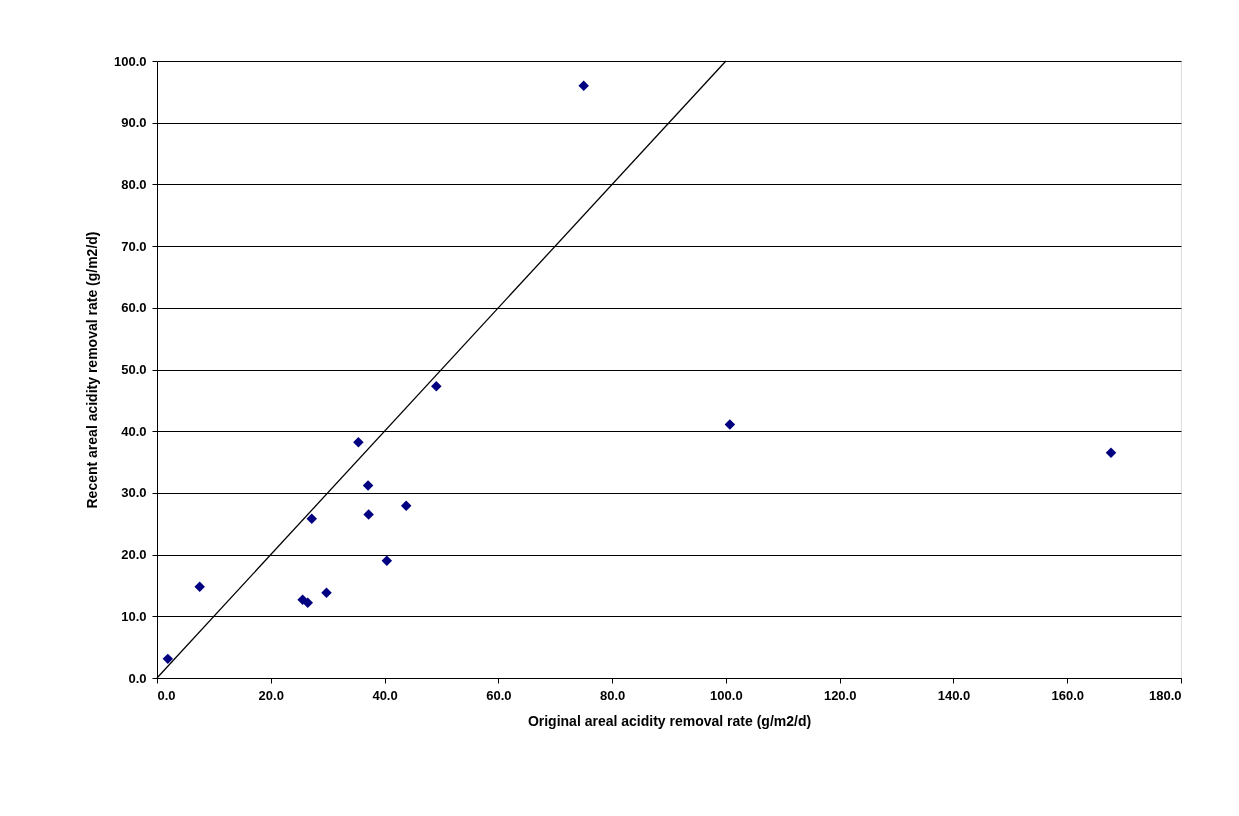 The width and height of the screenshot is (1239, 816). Describe the element at coordinates (134, 493) in the screenshot. I see `y-tick-label: 30.0` at that location.